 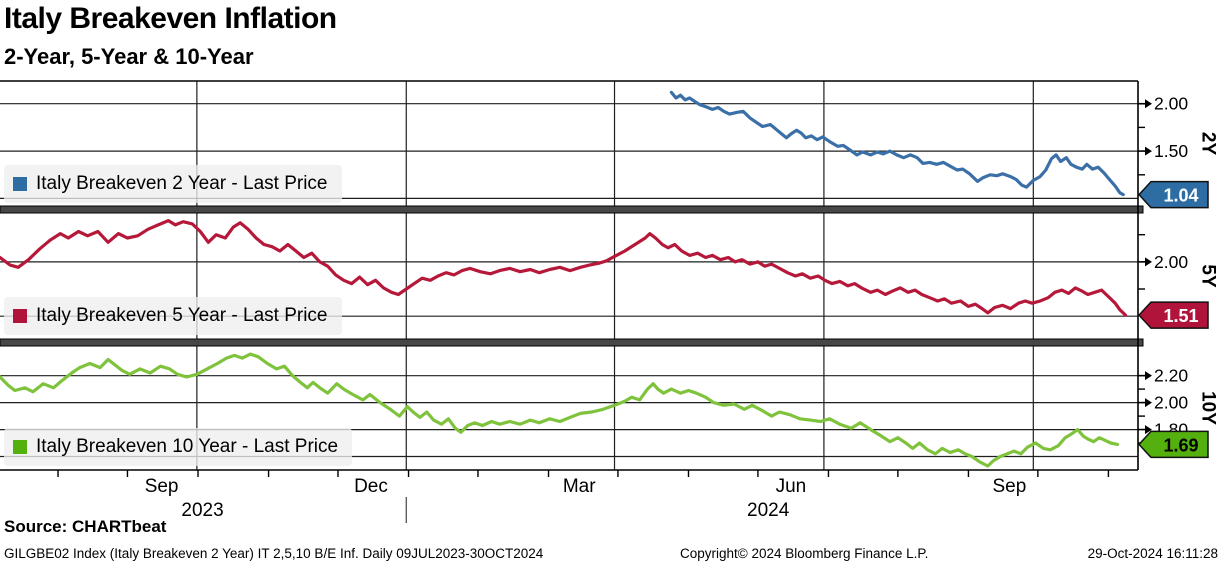 What do you see at coordinates (187, 446) in the screenshot?
I see `legend-label-10y: Italy Breakeven 10 Year - Last Price` at bounding box center [187, 446].